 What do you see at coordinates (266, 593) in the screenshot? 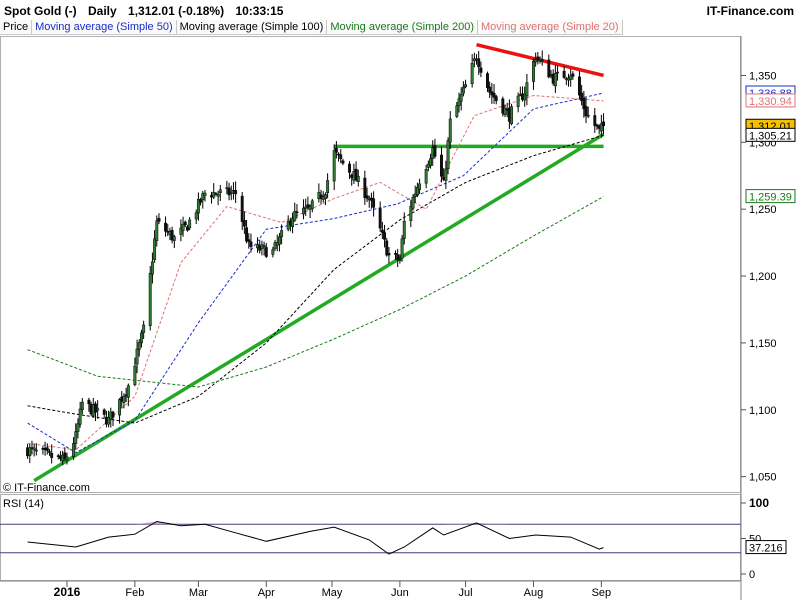
I see `month-tick-label: Apr` at bounding box center [266, 593].